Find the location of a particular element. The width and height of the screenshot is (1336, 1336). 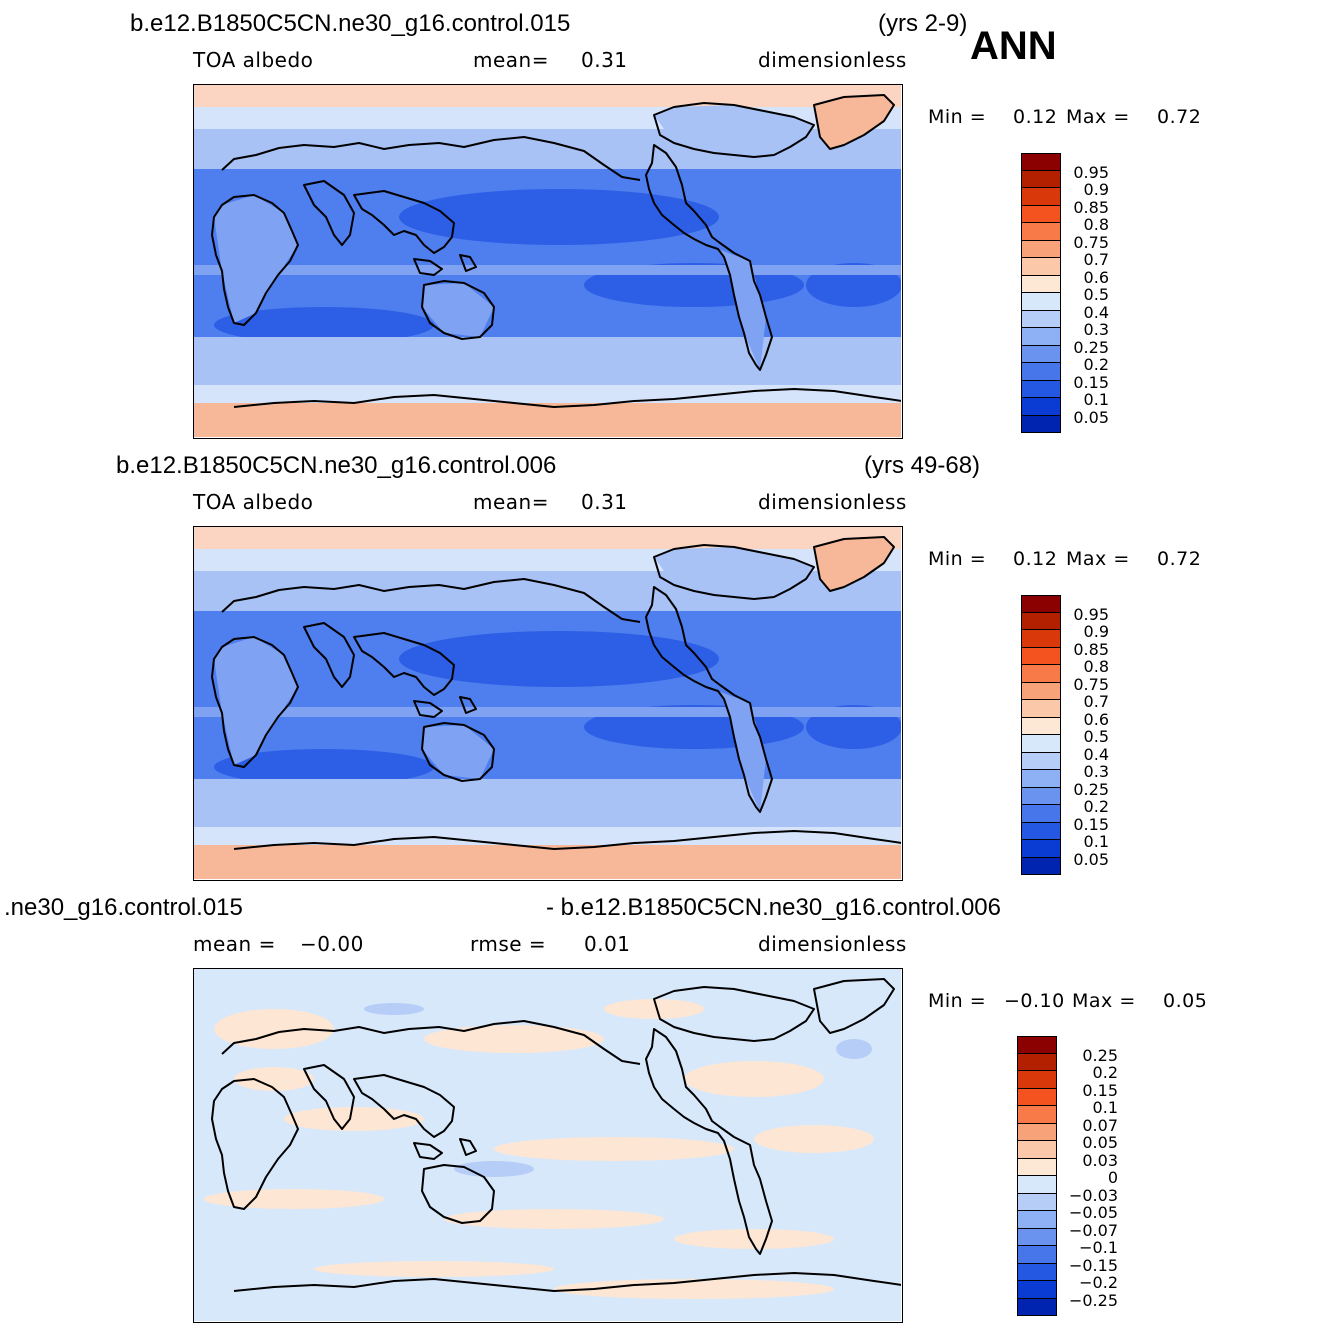

greenland-land is located at coordinates (854, 122).